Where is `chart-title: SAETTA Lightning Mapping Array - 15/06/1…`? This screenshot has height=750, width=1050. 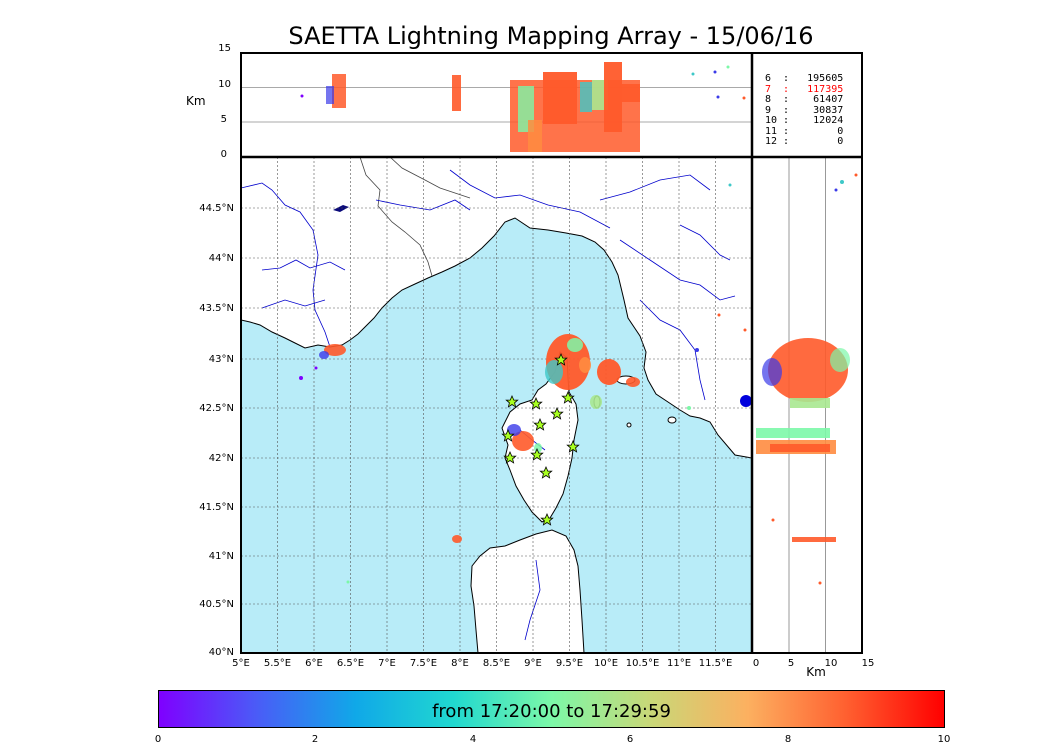
chart-title: SAETTA Lightning Mapping Array - 15/06/1… is located at coordinates (551, 36).